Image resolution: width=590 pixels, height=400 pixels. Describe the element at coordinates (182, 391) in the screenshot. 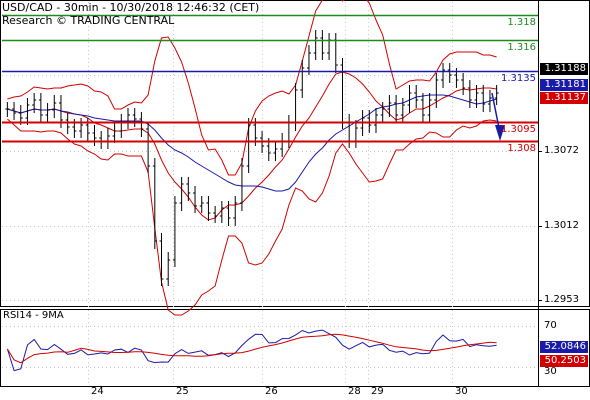

I see `date-label: 25` at that location.